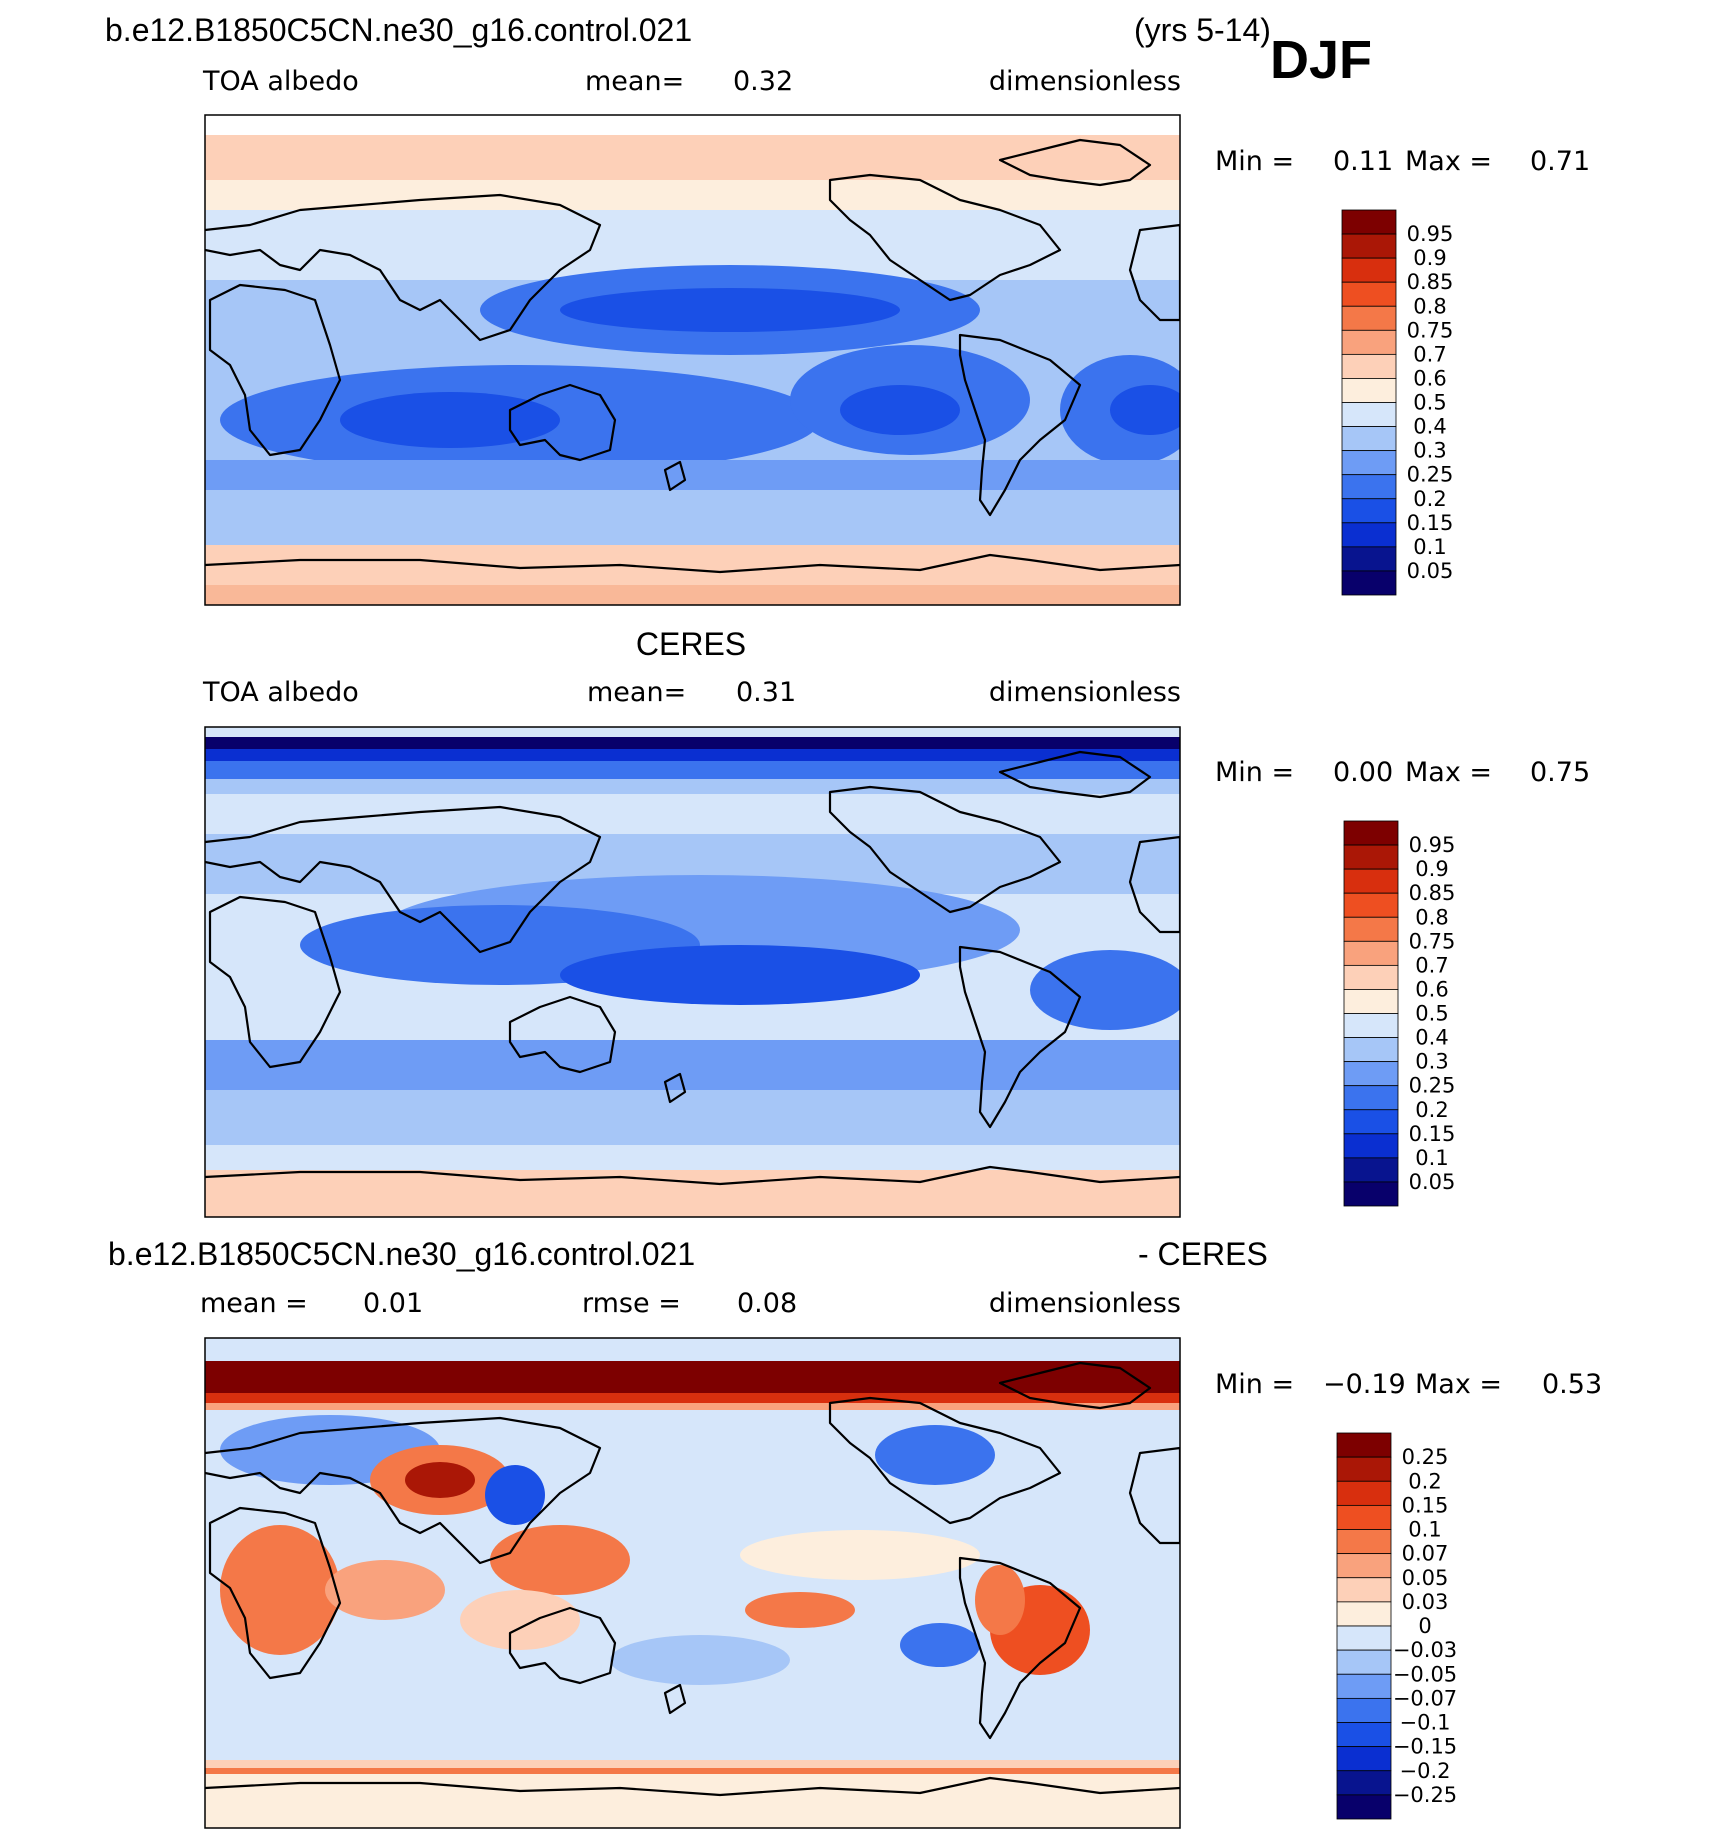  What do you see at coordinates (767, 1303) in the screenshot?
I see `panel3-rmse-value: 0.08` at bounding box center [767, 1303].